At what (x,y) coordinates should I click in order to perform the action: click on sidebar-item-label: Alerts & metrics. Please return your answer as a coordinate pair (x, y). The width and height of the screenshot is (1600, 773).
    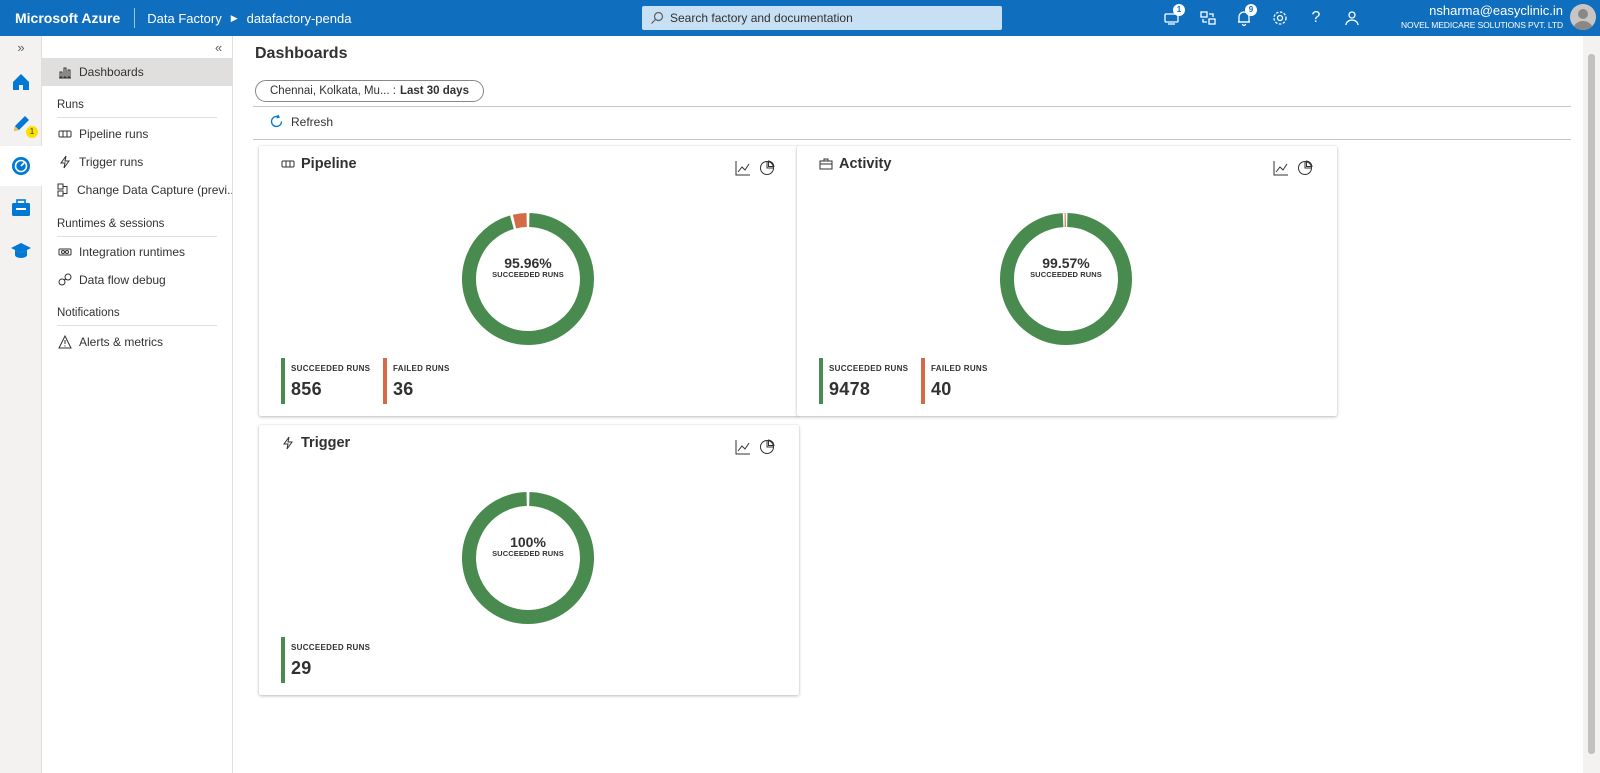
    Looking at the image, I should click on (121, 342).